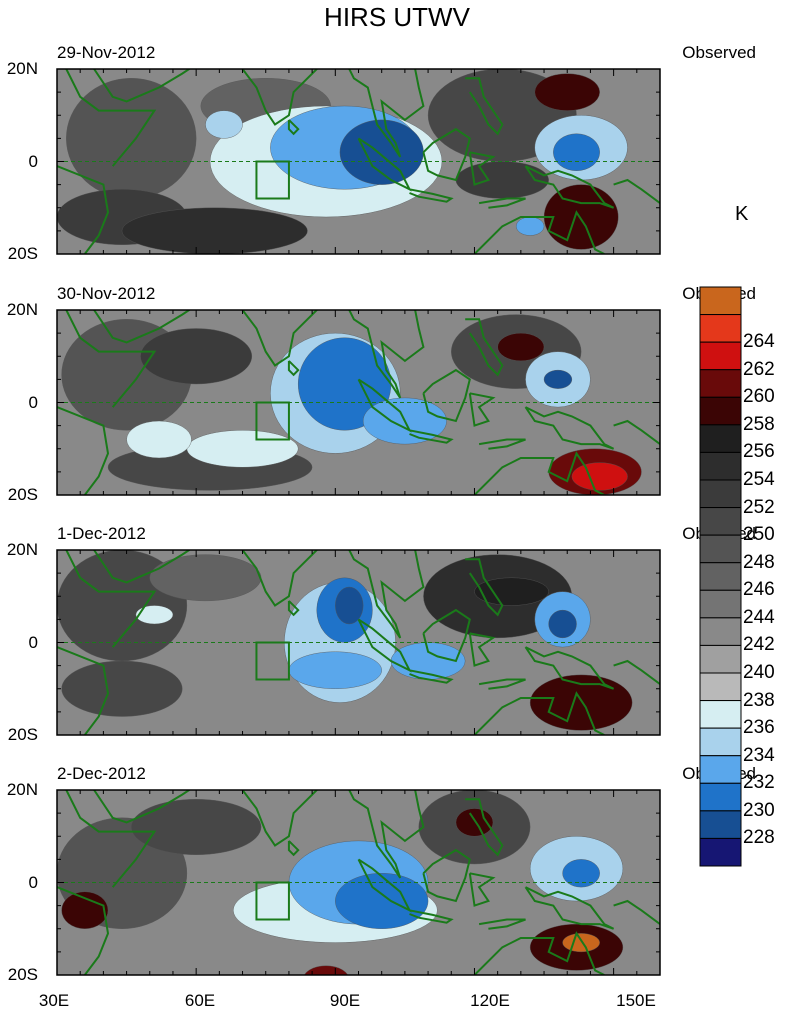 This screenshot has height=1013, width=794. What do you see at coordinates (759, 838) in the screenshot?
I see `colorbar-level-label: 228` at bounding box center [759, 838].